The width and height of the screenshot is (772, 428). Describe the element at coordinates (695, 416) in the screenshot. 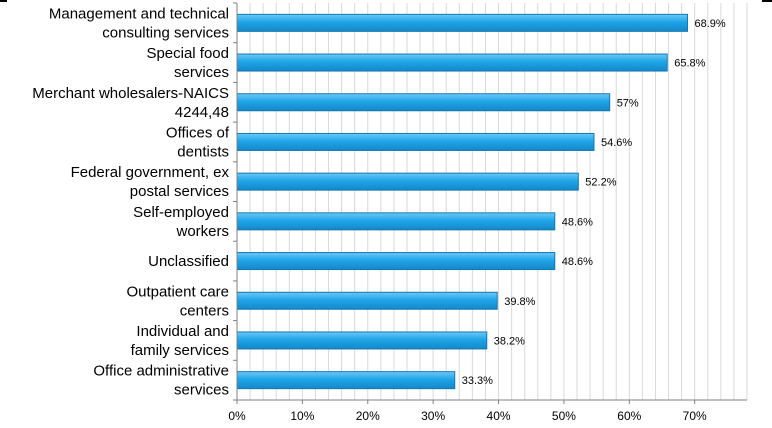

I see `x-tick-label: 70%` at that location.